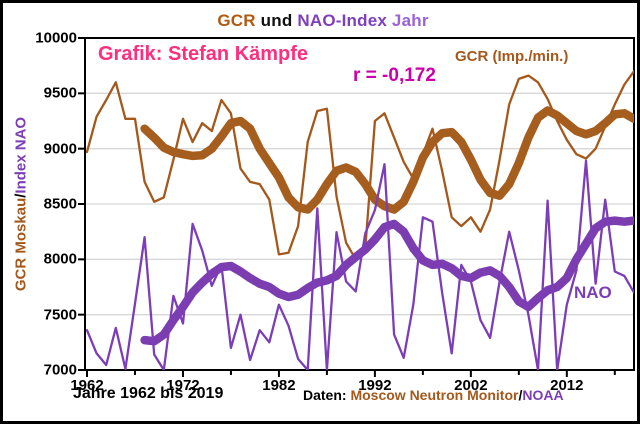  Describe the element at coordinates (148, 393) in the screenshot. I see `footer-year-range: Jahre 1962 bis 2019` at that location.